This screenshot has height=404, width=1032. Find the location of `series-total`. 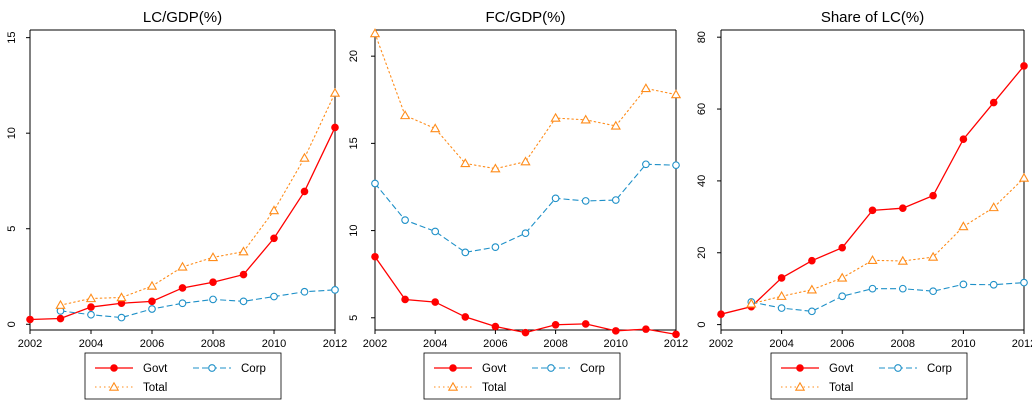

series-total is located at coordinates (888, 240).